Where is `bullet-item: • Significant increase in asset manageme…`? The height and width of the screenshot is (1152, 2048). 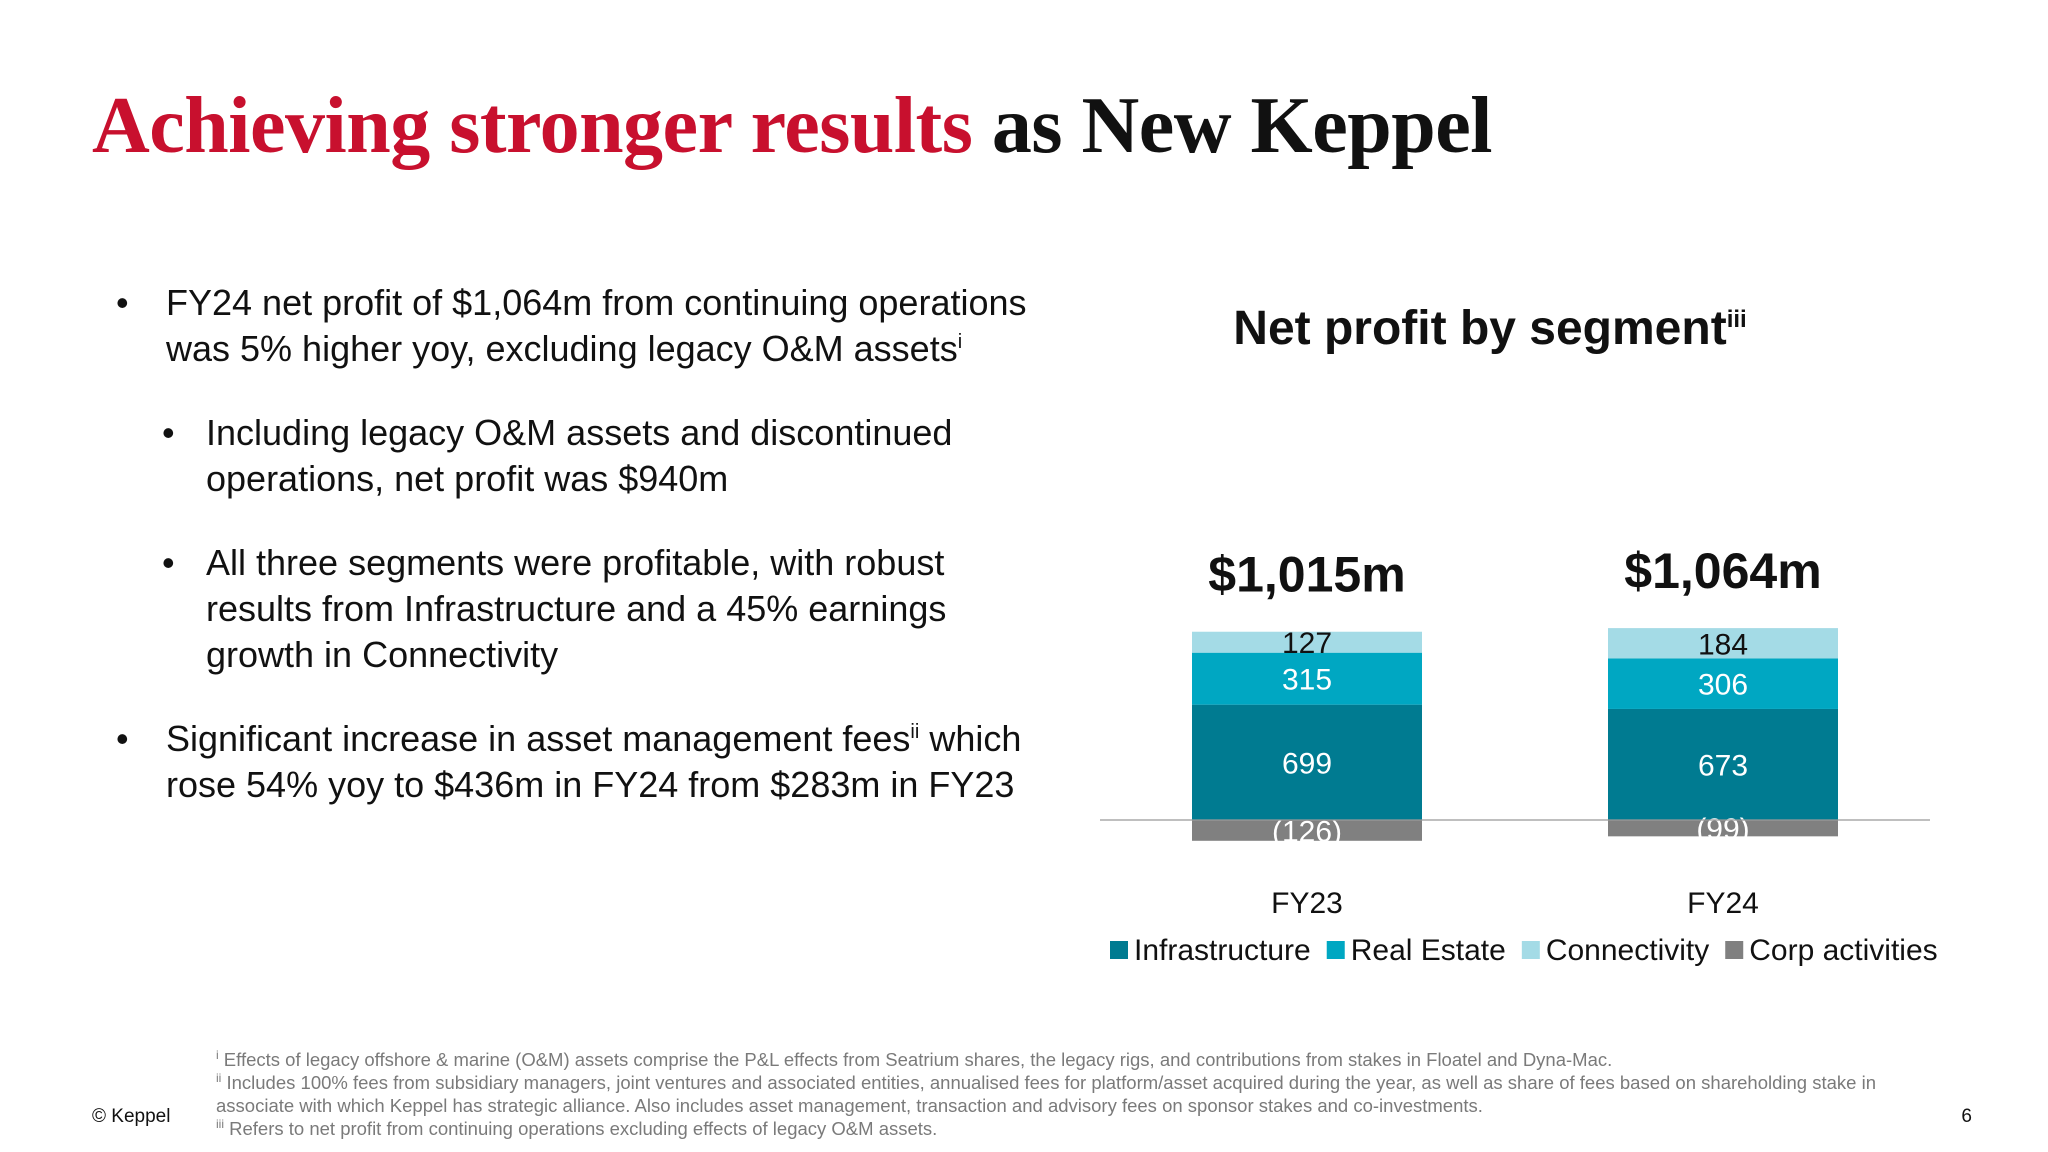
bullet-item: • Significant increase in asset manageme… is located at coordinates (573, 762).